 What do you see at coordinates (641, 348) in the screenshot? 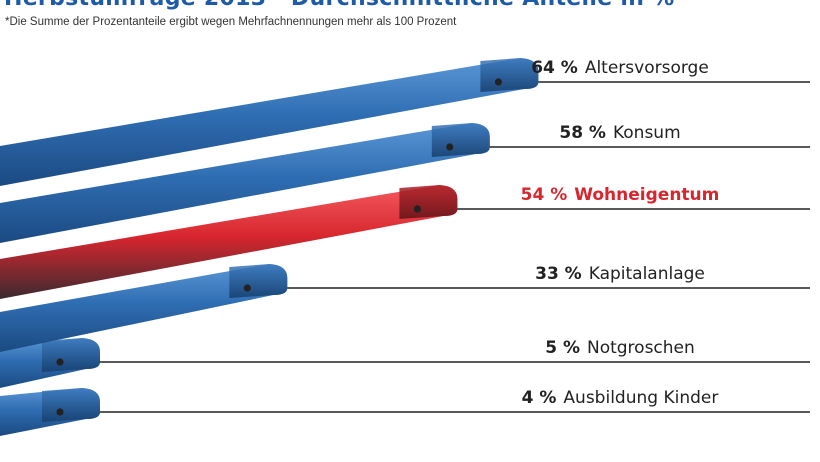
I see `bar-category-label: Notgroschen` at bounding box center [641, 348].